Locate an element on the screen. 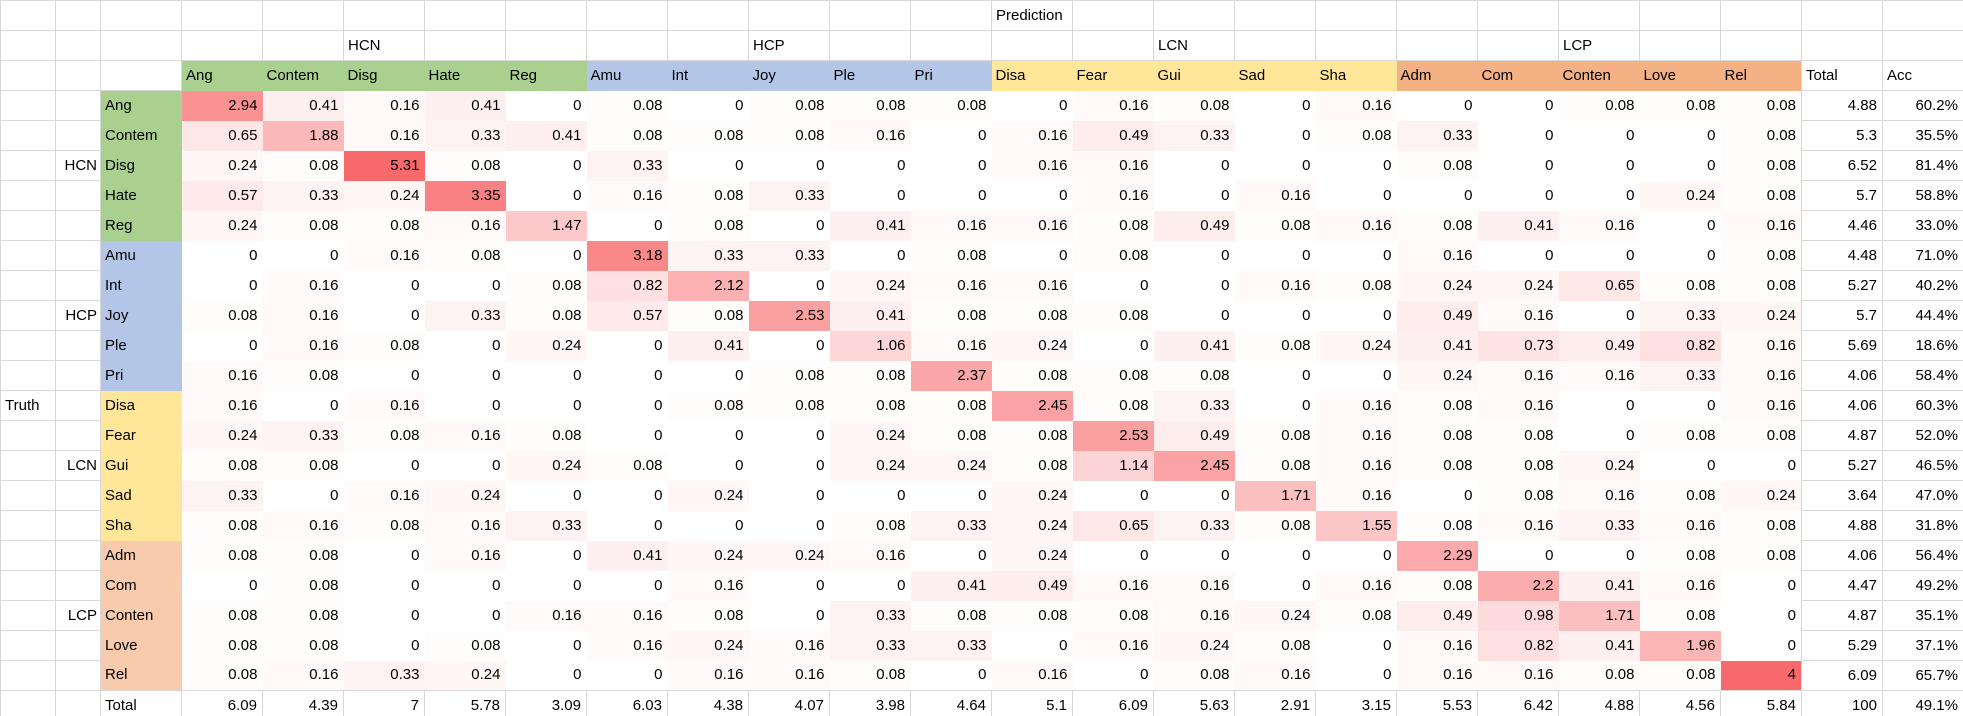 Image resolution: width=1963 pixels, height=716 pixels. row-group-label-lcn: LCN is located at coordinates (78, 465).